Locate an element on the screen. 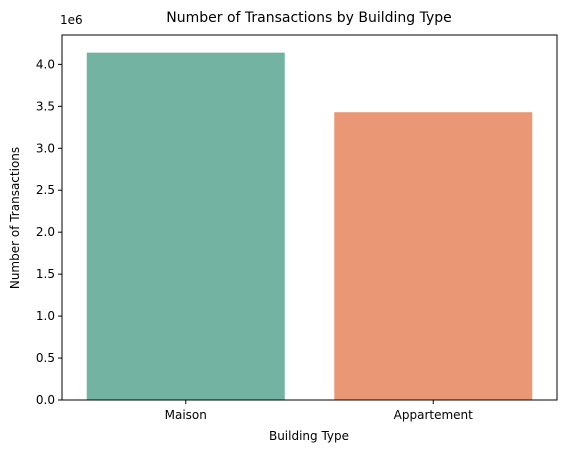 Image resolution: width=567 pixels, height=453 pixels. x-tick-label: Maison is located at coordinates (186, 415).